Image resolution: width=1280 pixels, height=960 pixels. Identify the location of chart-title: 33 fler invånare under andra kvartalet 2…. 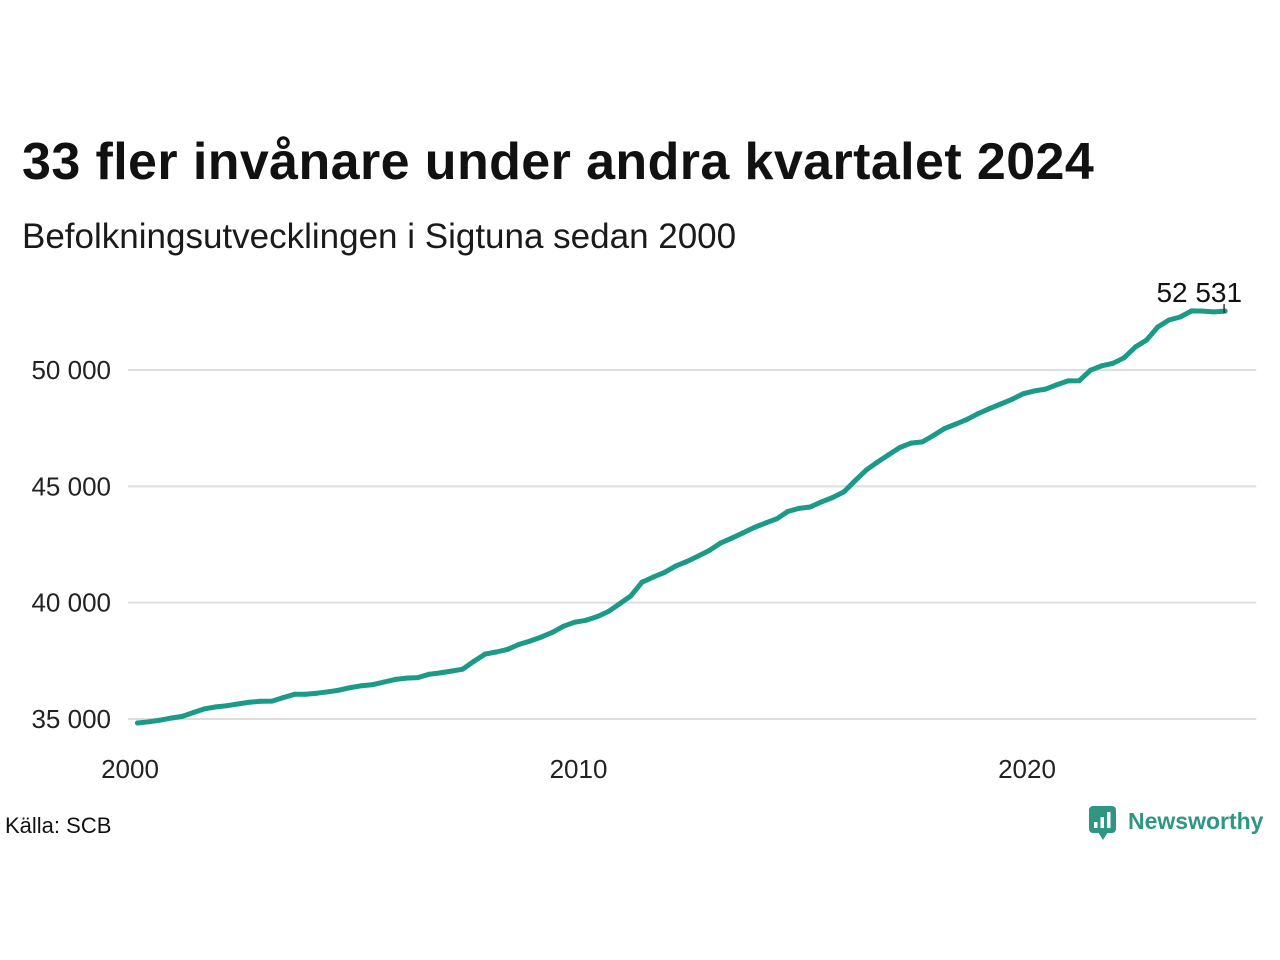
(558, 162).